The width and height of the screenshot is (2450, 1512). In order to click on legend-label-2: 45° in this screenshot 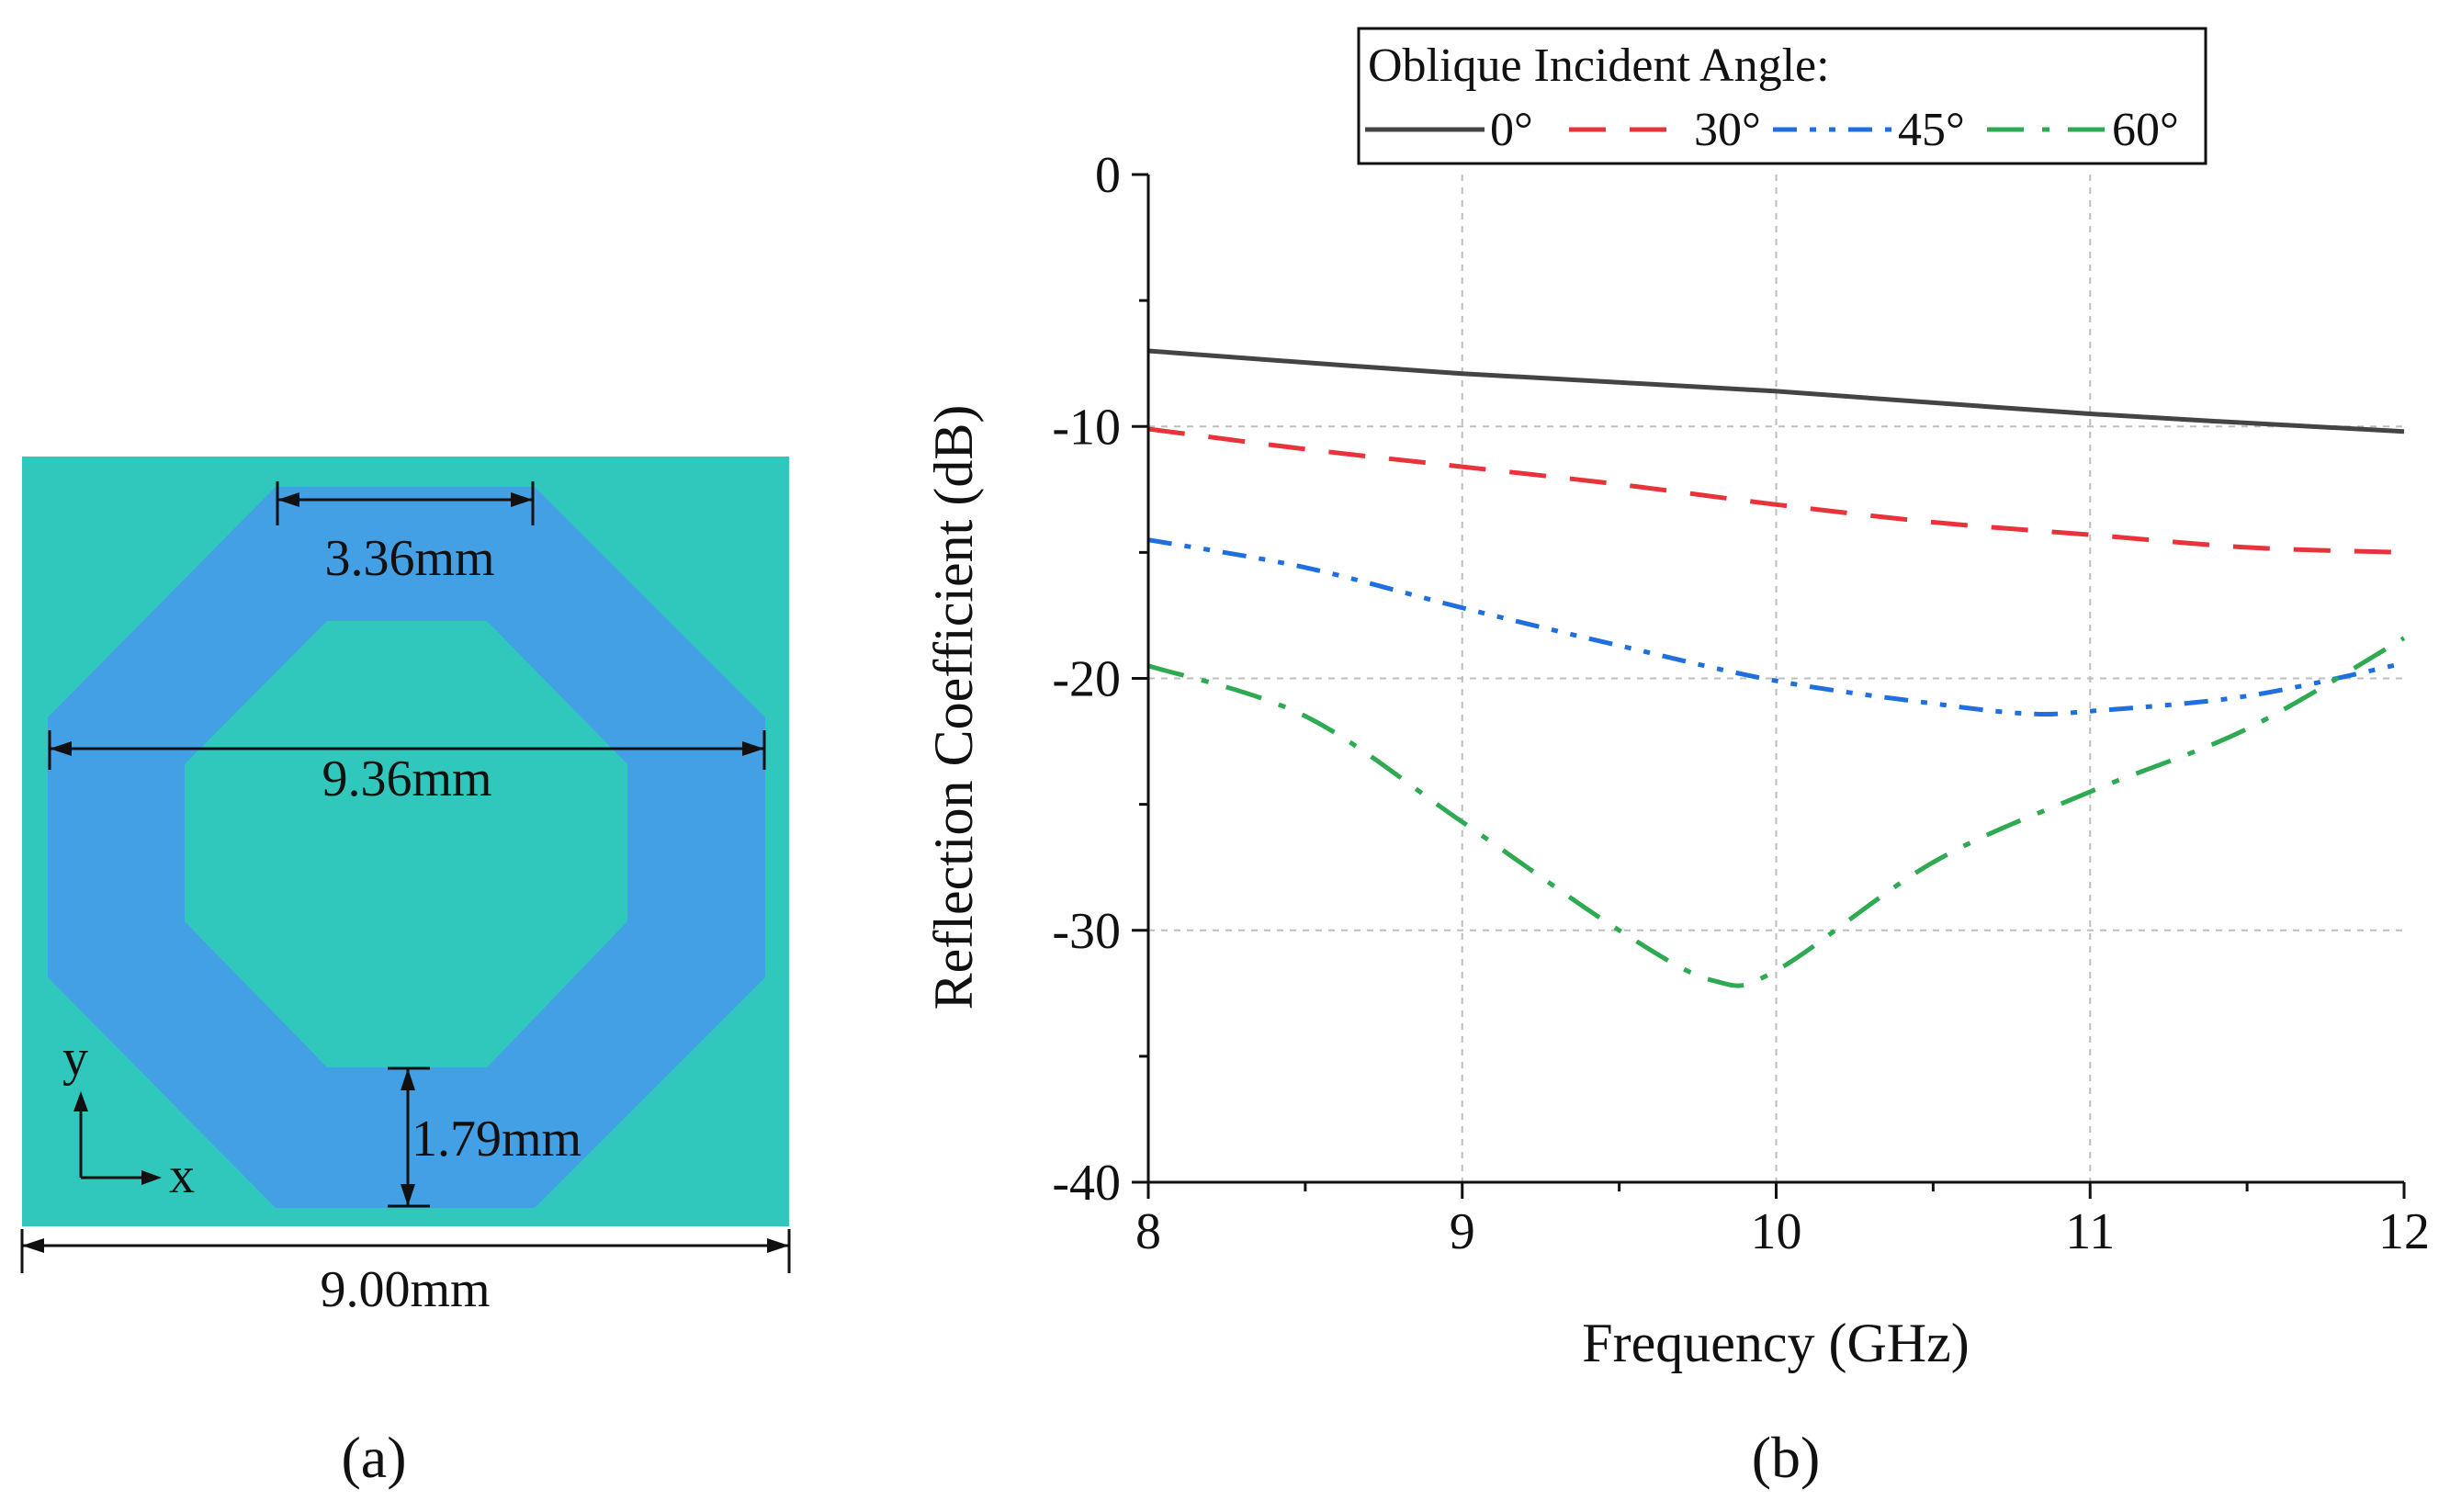, I will do `click(1931, 130)`.